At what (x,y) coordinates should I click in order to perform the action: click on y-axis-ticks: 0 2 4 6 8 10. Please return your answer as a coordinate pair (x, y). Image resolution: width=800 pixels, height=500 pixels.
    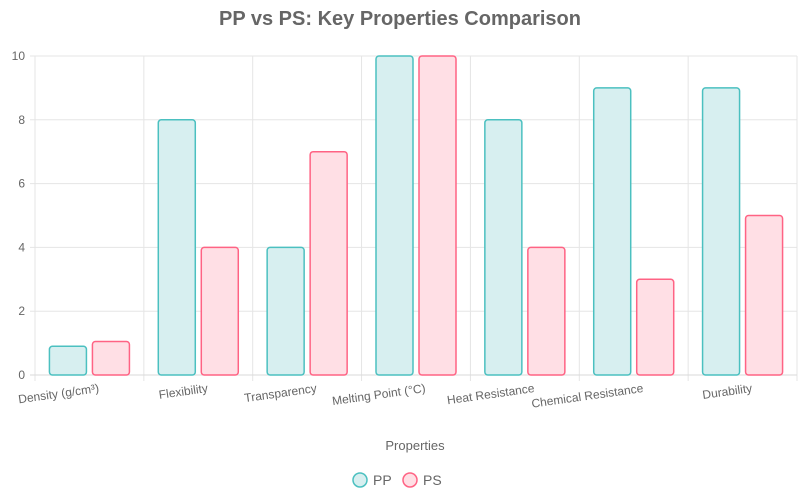
    Looking at the image, I should click on (19, 215).